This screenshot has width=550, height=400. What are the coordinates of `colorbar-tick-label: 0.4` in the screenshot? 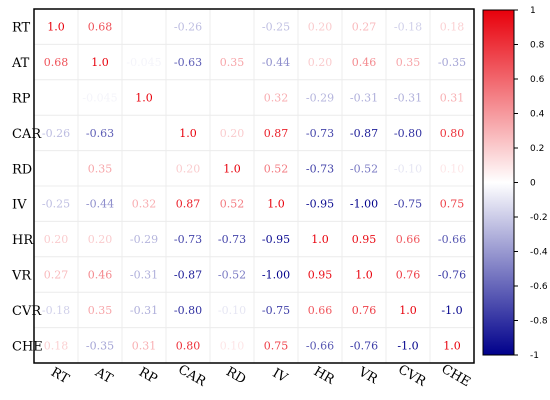 It's located at (537, 115).